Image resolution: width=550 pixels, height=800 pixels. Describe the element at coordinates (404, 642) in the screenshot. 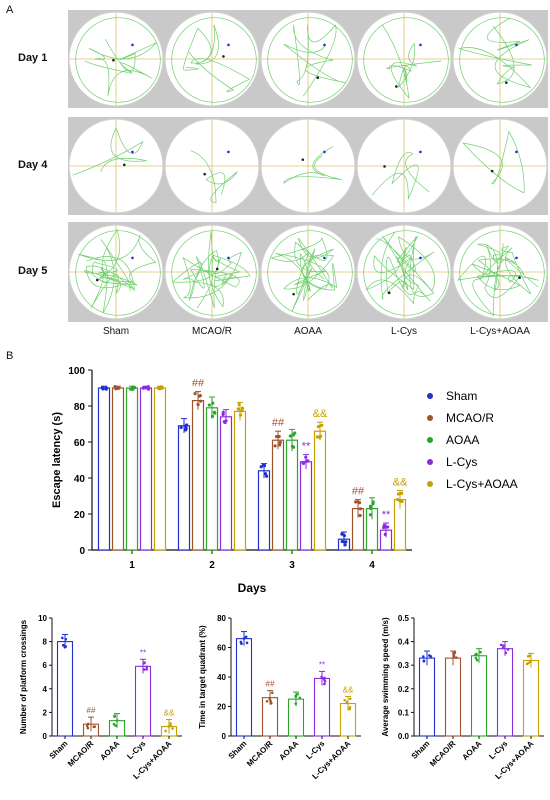

I see `y-tick-label: 0.4` at that location.